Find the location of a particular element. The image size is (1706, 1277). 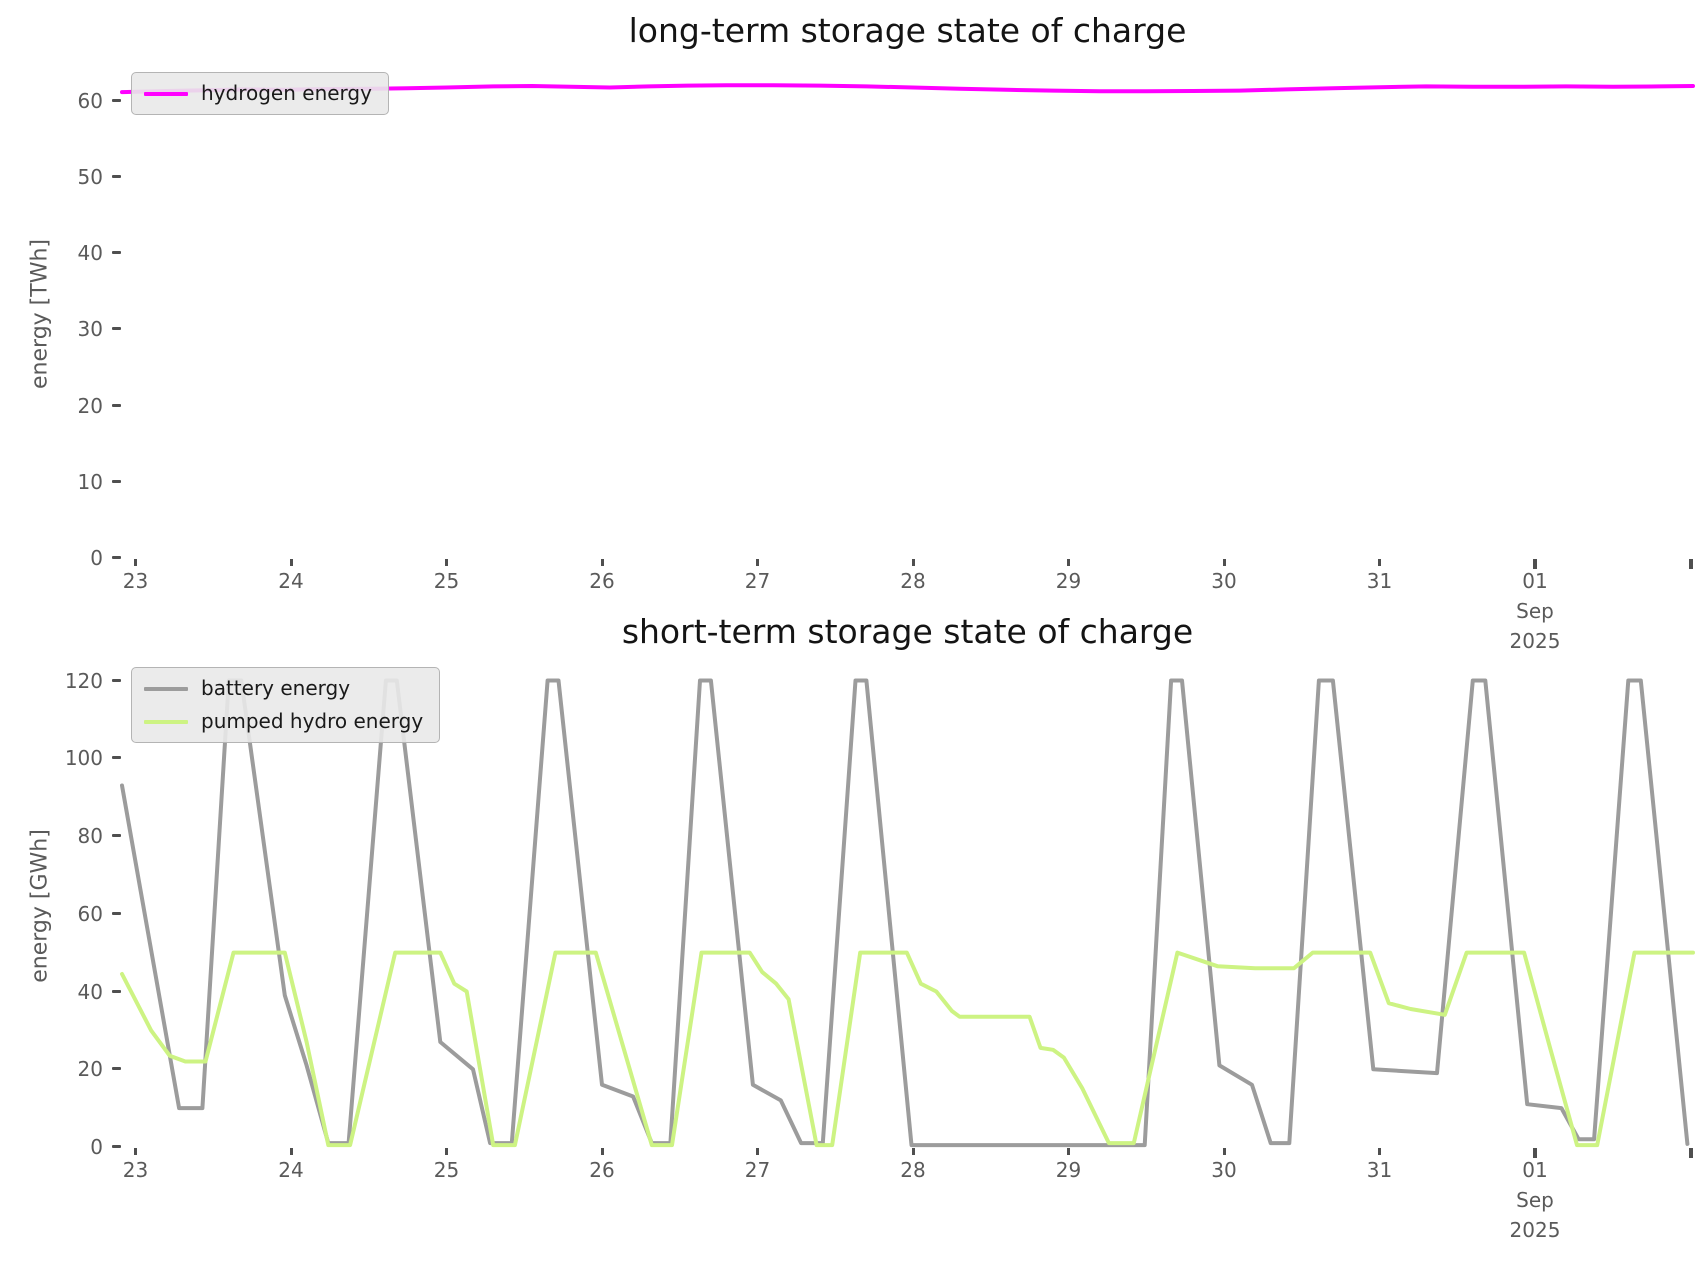

long-term-chart-title: long-term storage state of charge is located at coordinates (907, 30).